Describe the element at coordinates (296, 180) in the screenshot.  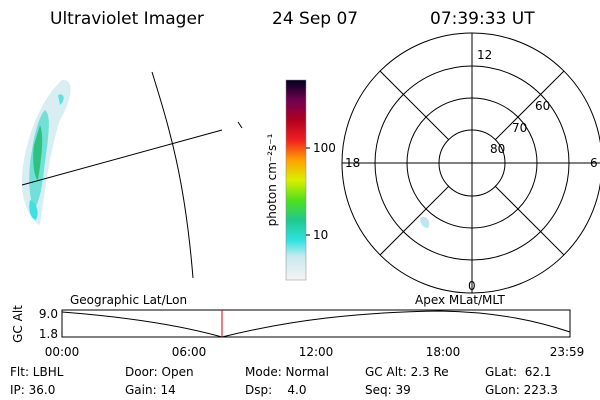
I see `colorbar` at that location.